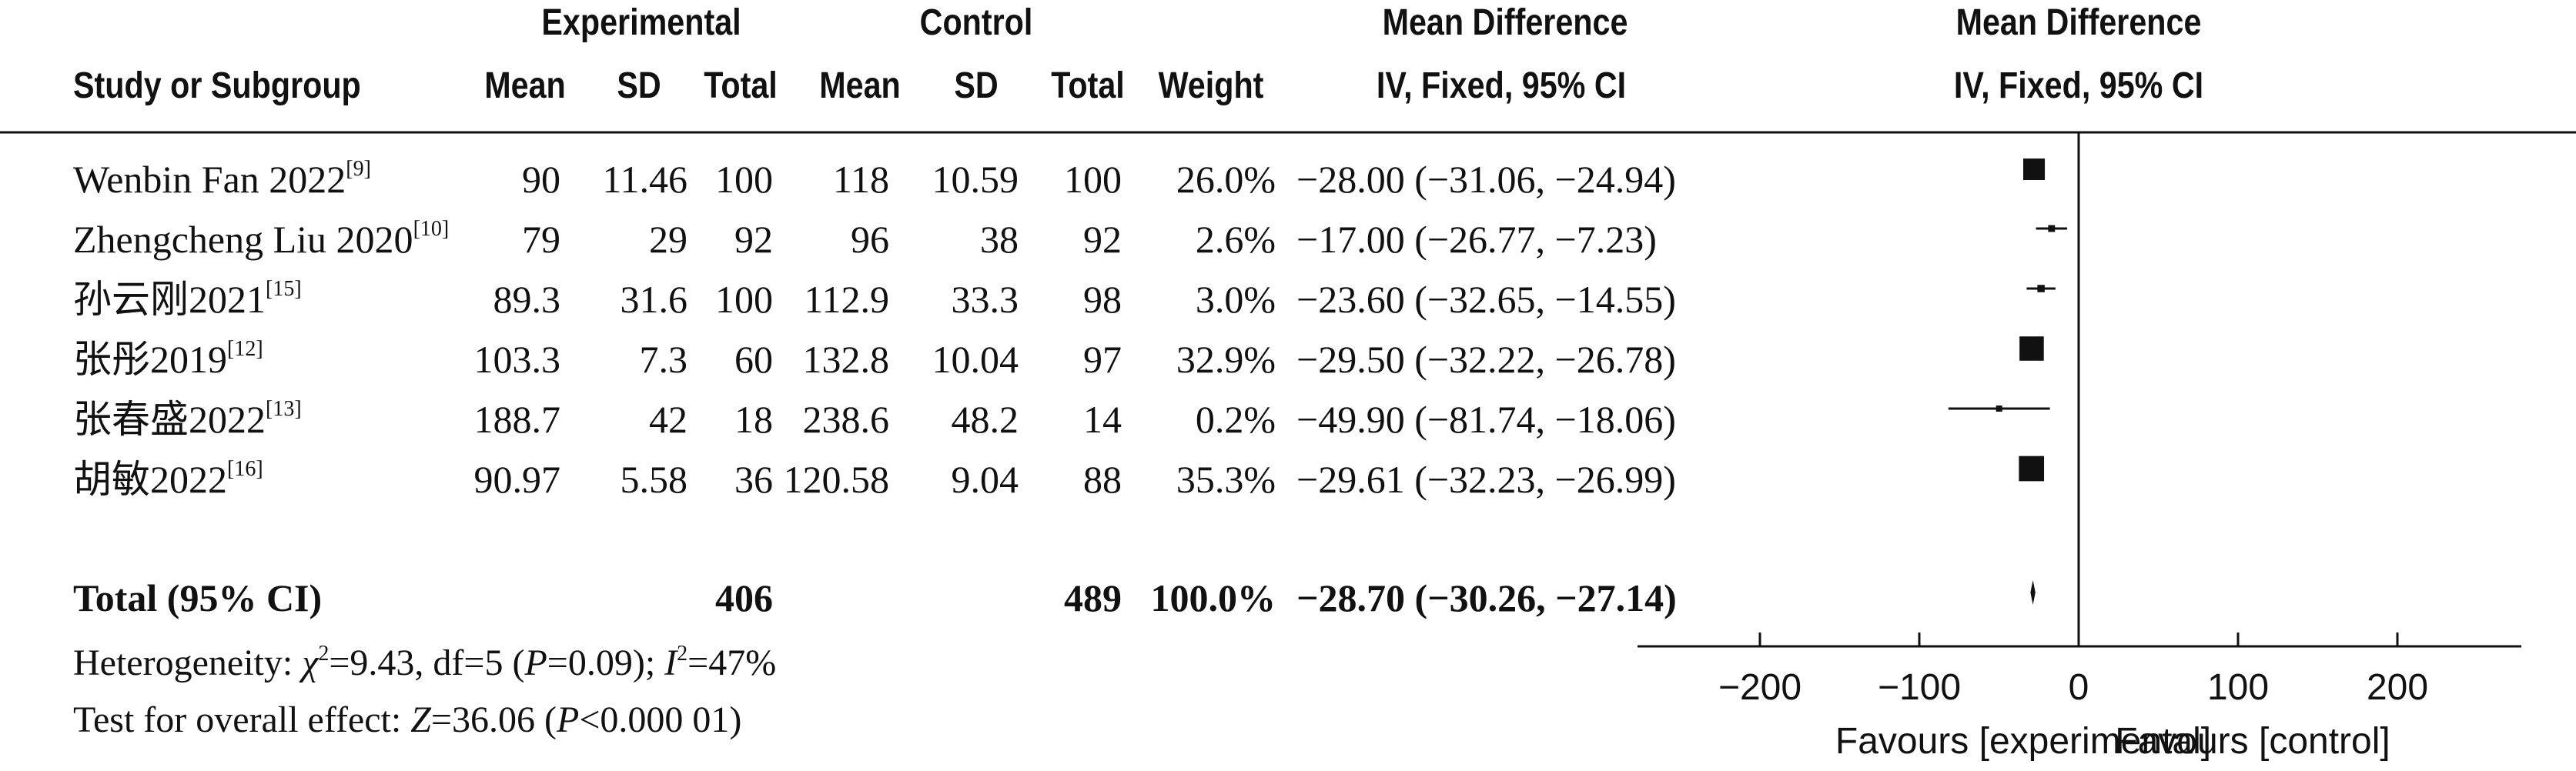 The height and width of the screenshot is (771, 2576). I want to click on study-total1: 92, so click(753, 239).